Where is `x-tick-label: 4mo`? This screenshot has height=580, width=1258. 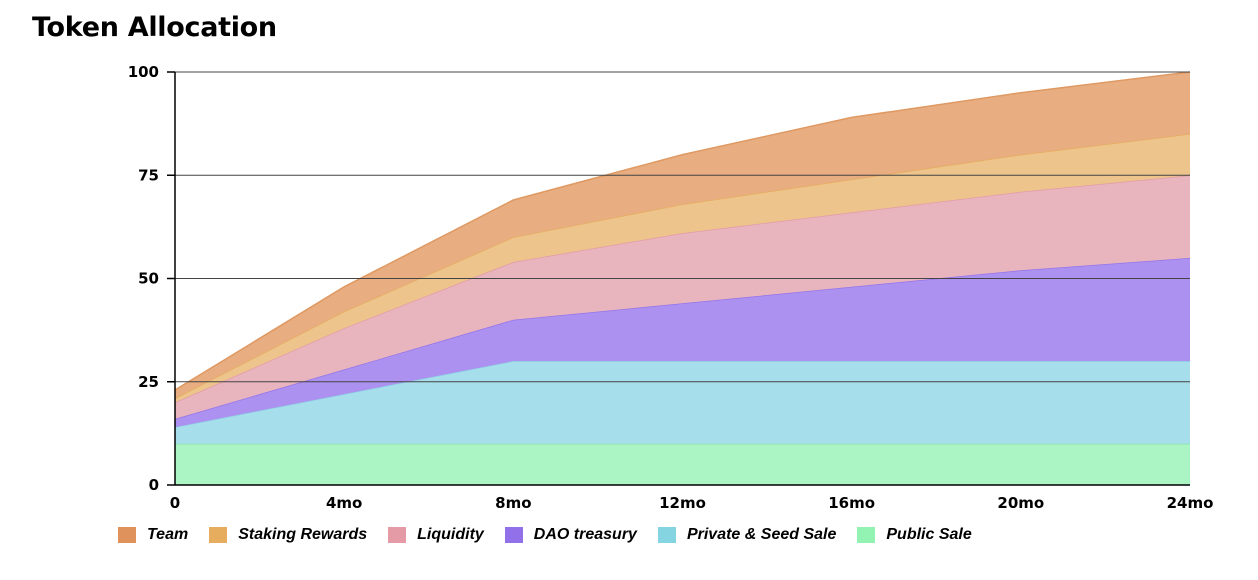
x-tick-label: 4mo is located at coordinates (344, 503).